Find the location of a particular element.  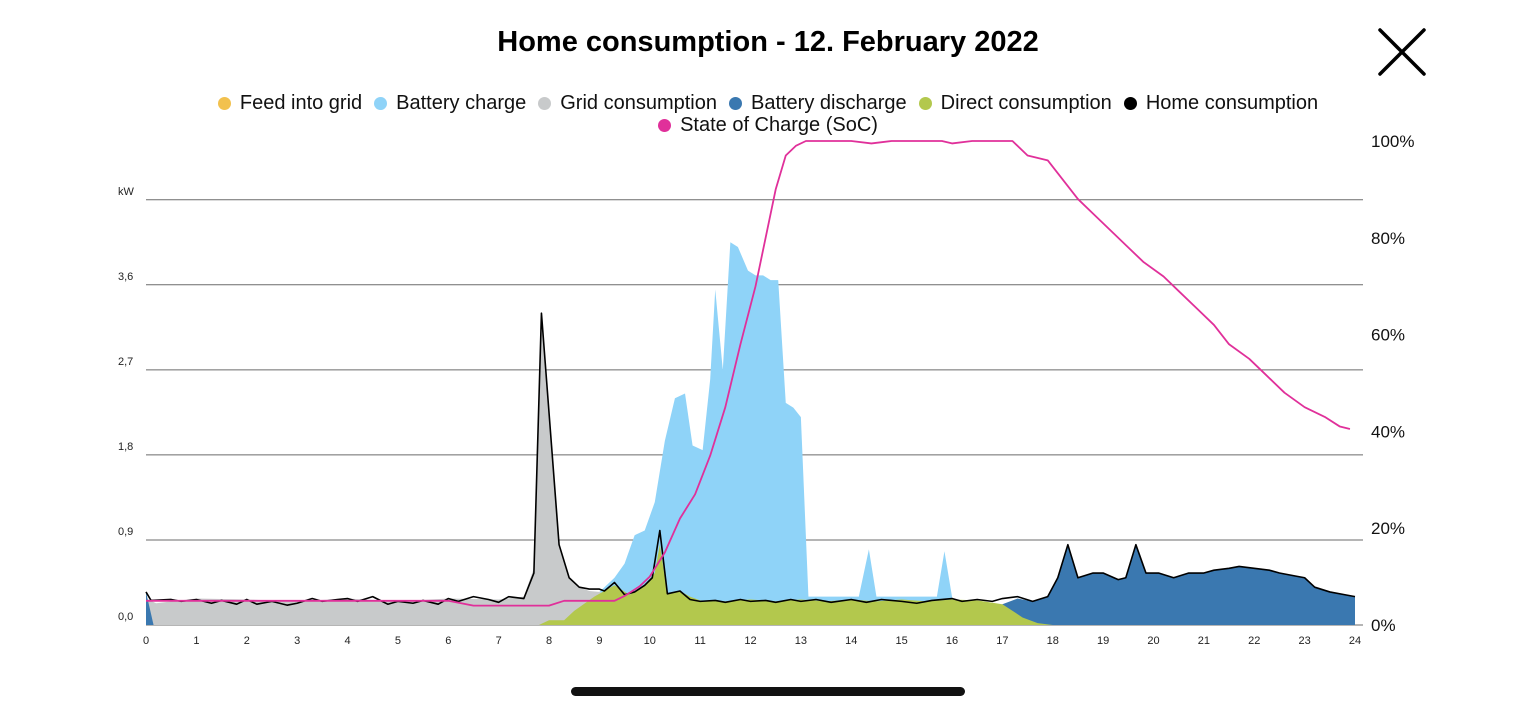

x-tick-label: 17 is located at coordinates (1002, 641).